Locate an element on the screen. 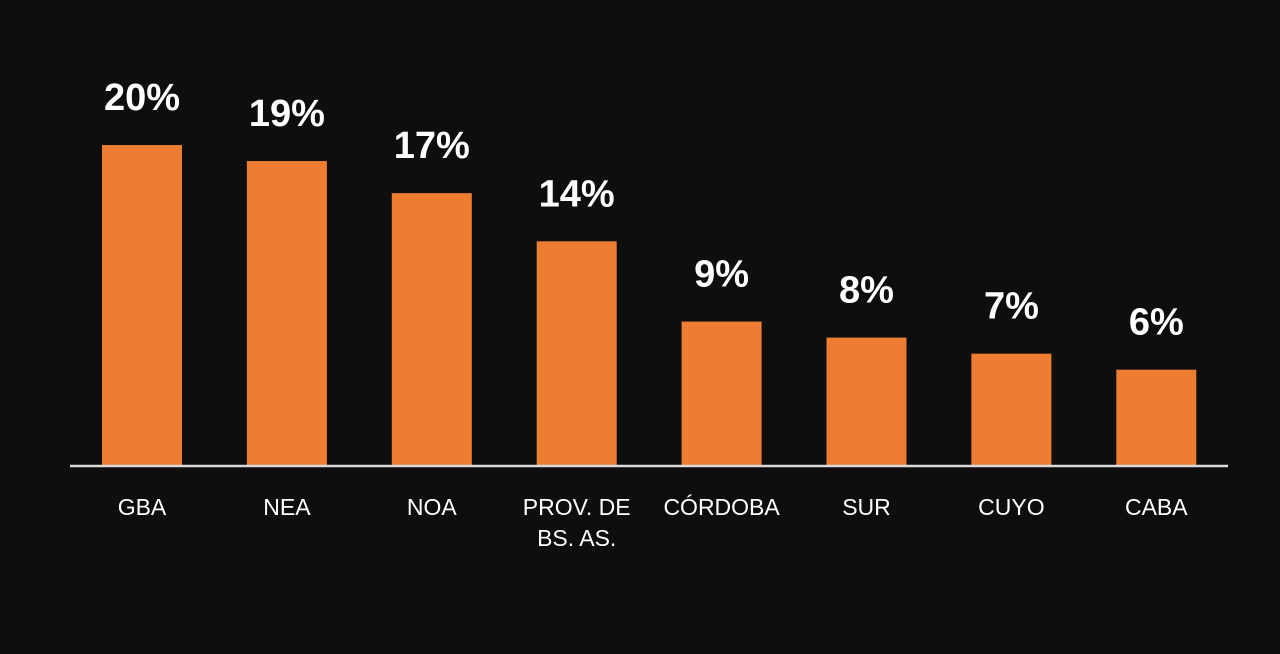  category-label-3: PROV. DE BS. AS. is located at coordinates (577, 522).